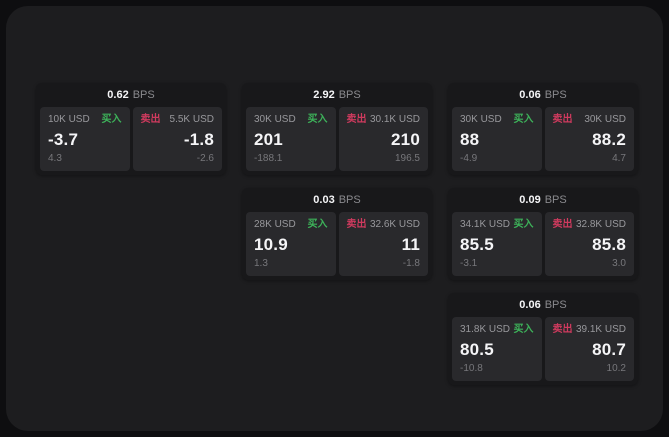 The width and height of the screenshot is (669, 437). What do you see at coordinates (291, 139) in the screenshot?
I see `buy-panel: 30K USD 买入 201 -188.1` at bounding box center [291, 139].